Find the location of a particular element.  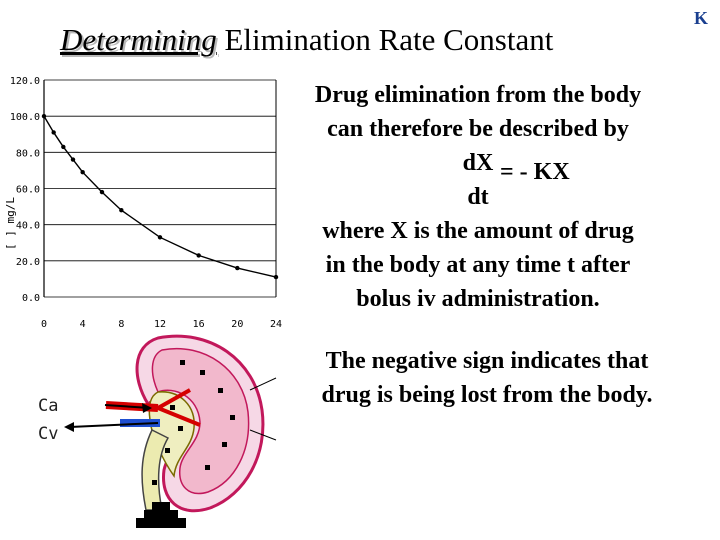

title-rest: Elimination Rate Constant is located at coordinates (389, 39).